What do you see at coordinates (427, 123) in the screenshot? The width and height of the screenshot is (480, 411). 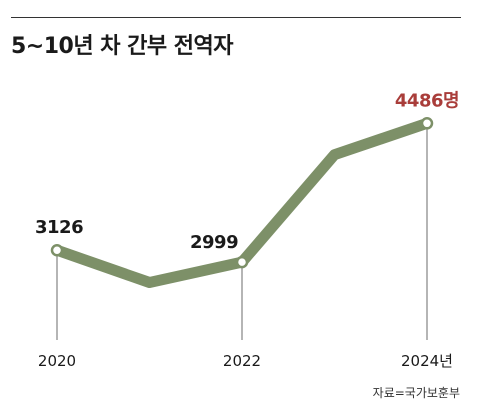 I see `marker-2024` at bounding box center [427, 123].